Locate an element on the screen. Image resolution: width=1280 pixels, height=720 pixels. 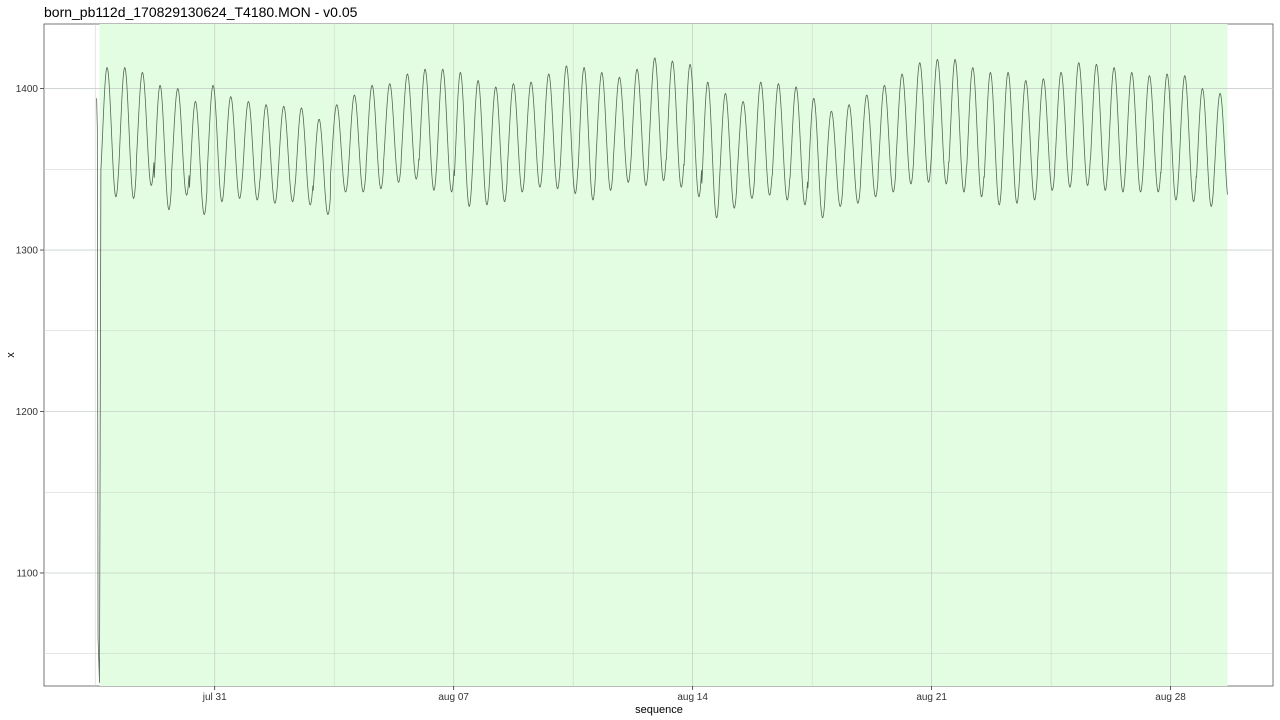
x-tick-label: aug 21 is located at coordinates (931, 697).